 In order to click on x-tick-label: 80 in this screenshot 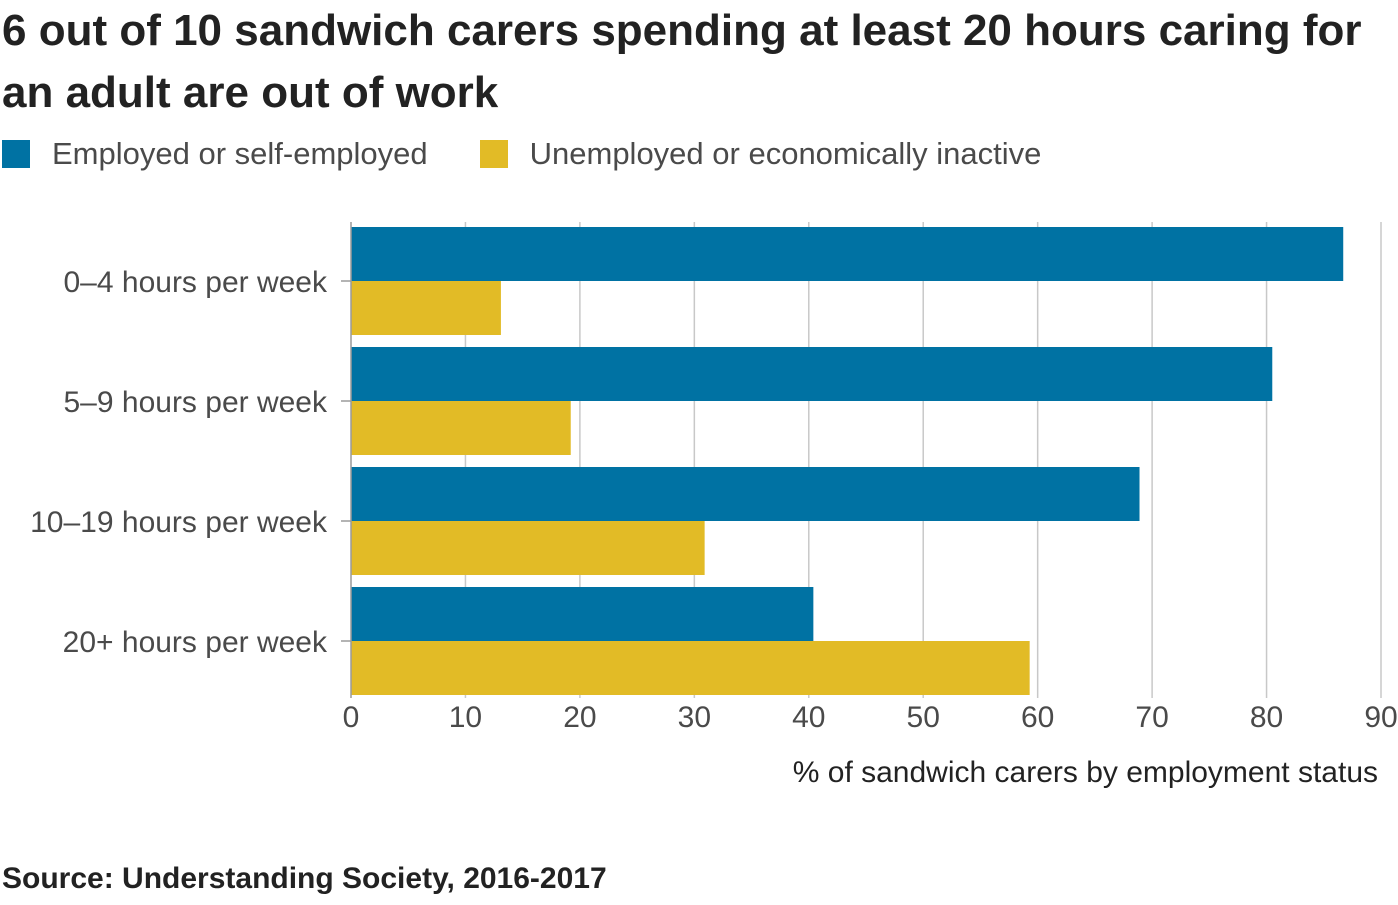, I will do `click(1266, 717)`.